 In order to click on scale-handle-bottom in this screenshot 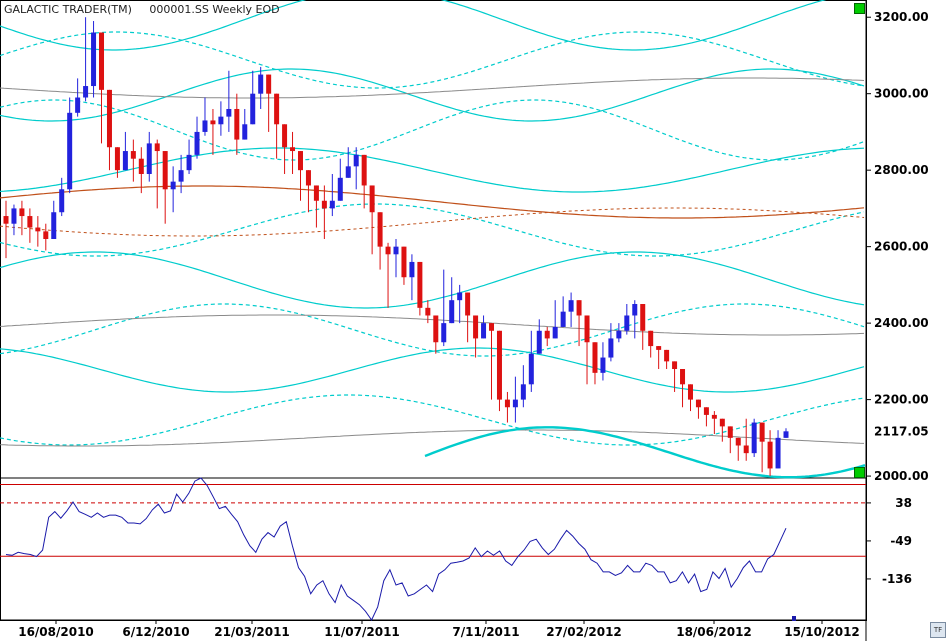, I will do `click(859, 472)`.